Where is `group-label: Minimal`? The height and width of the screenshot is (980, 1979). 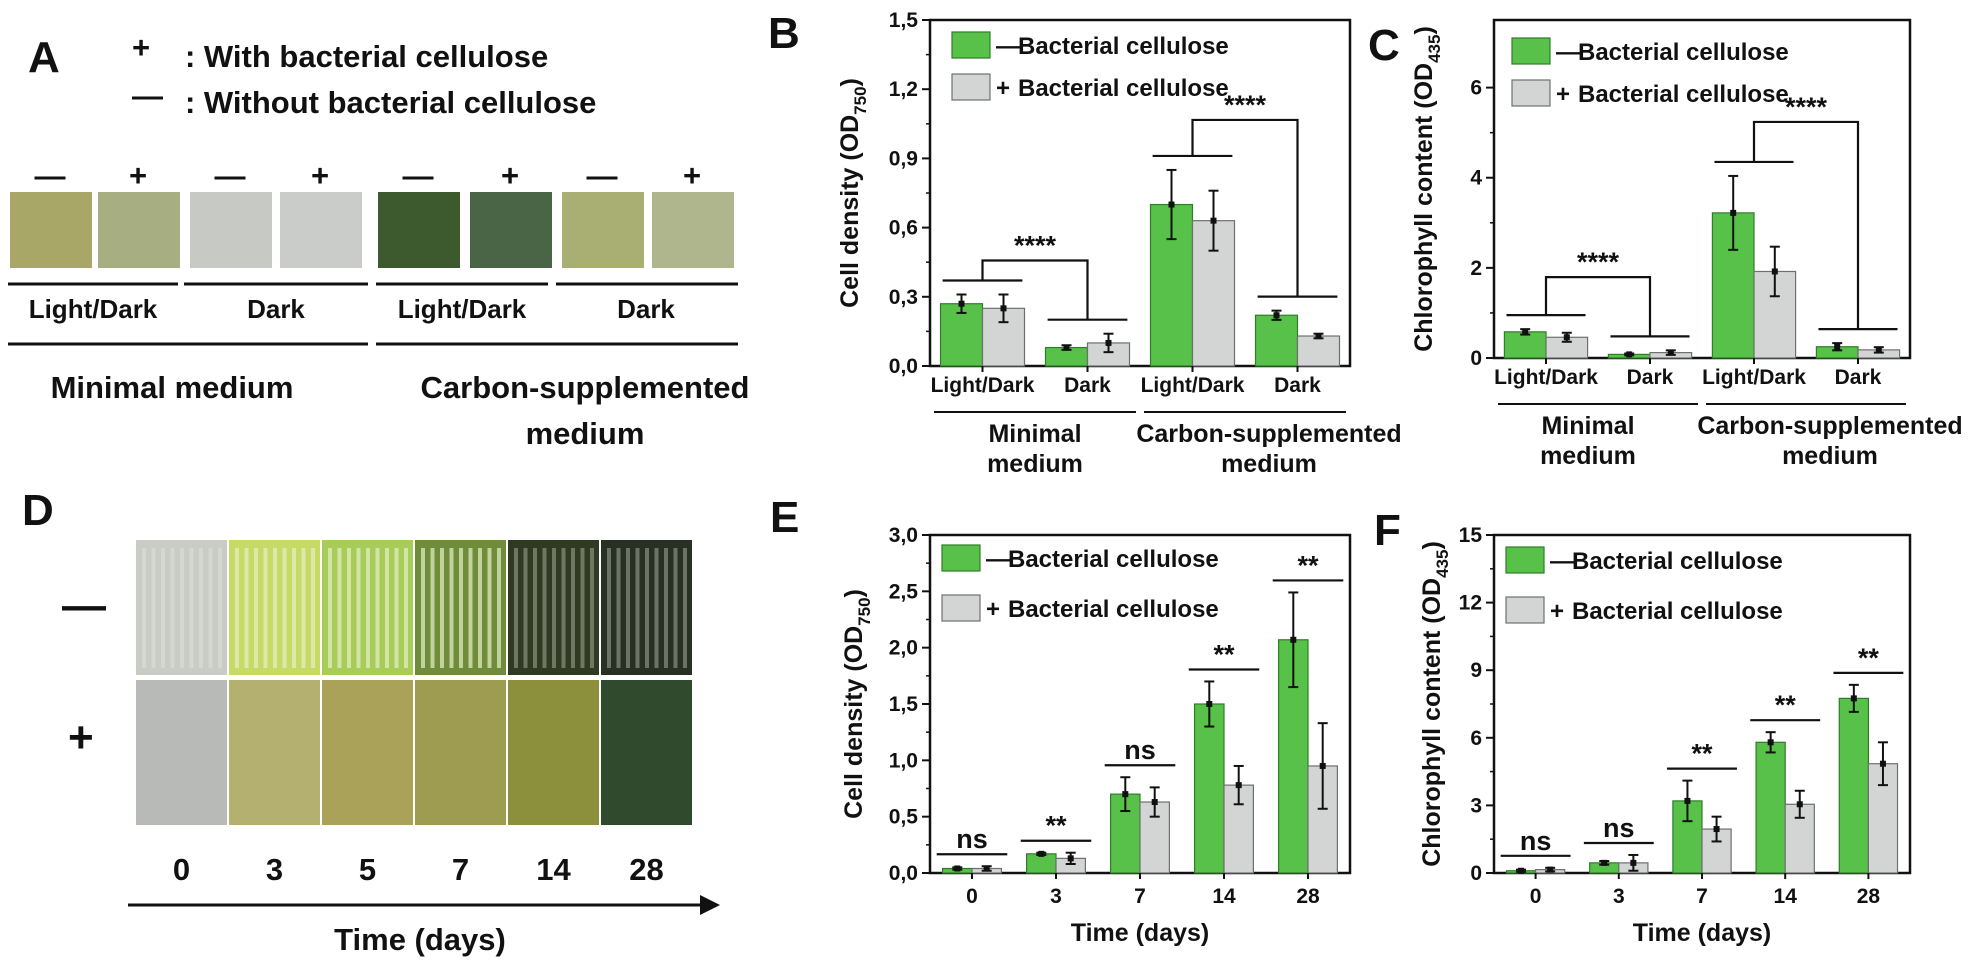 group-label: Minimal is located at coordinates (1587, 426).